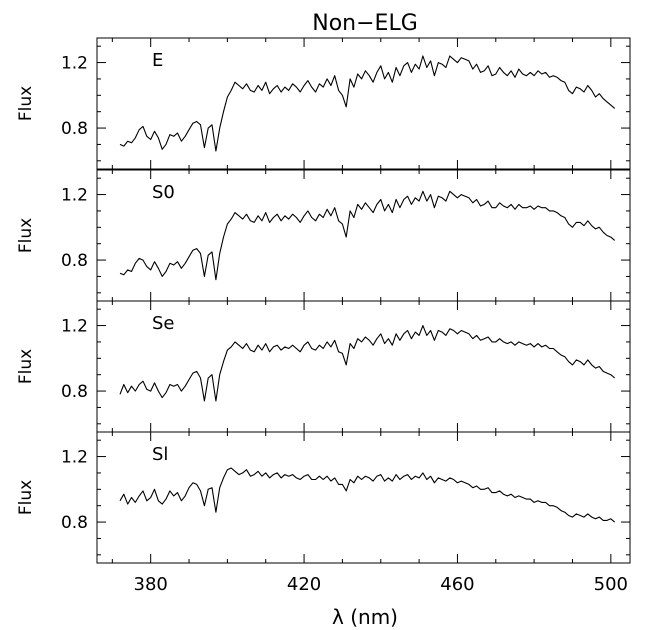 This screenshot has width=653, height=630. I want to click on panel-label: S0, so click(163, 192).